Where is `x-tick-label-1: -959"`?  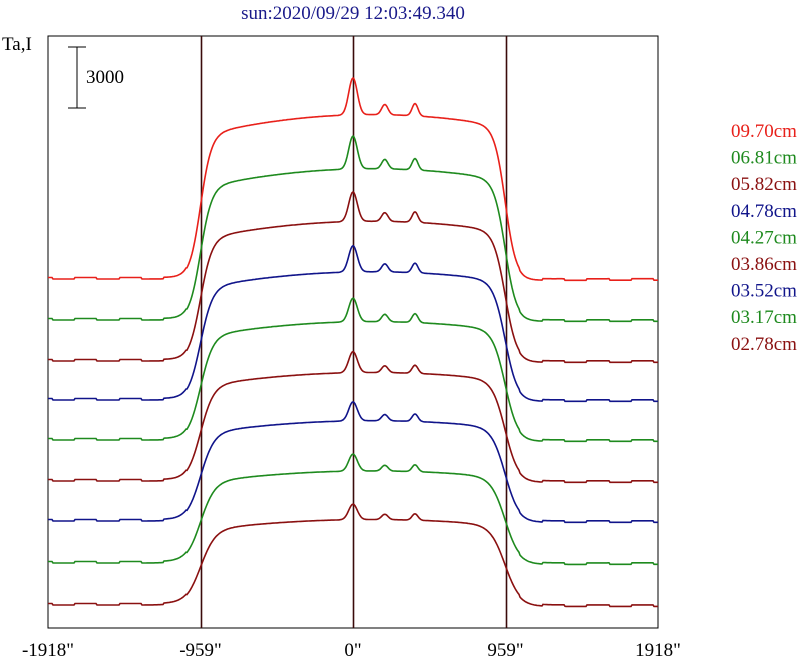 x-tick-label-1: -959" is located at coordinates (200, 650).